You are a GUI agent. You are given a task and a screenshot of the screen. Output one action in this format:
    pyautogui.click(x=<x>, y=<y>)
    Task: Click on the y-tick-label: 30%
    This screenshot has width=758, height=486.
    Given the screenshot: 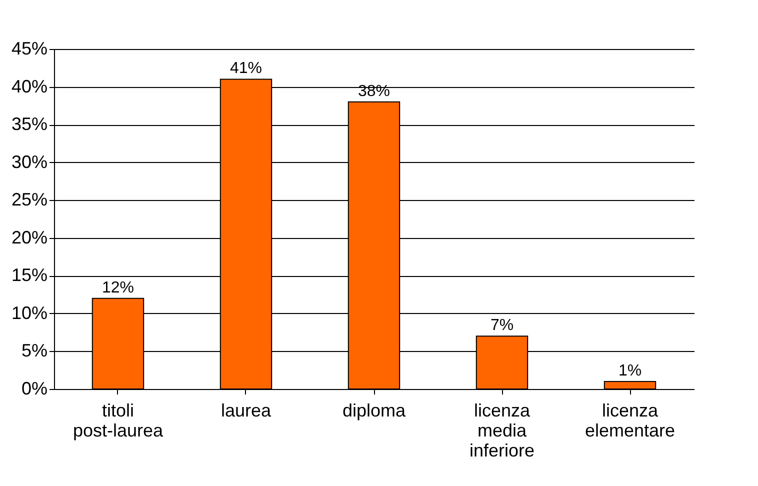 What is the action you would take?
    pyautogui.click(x=29, y=162)
    